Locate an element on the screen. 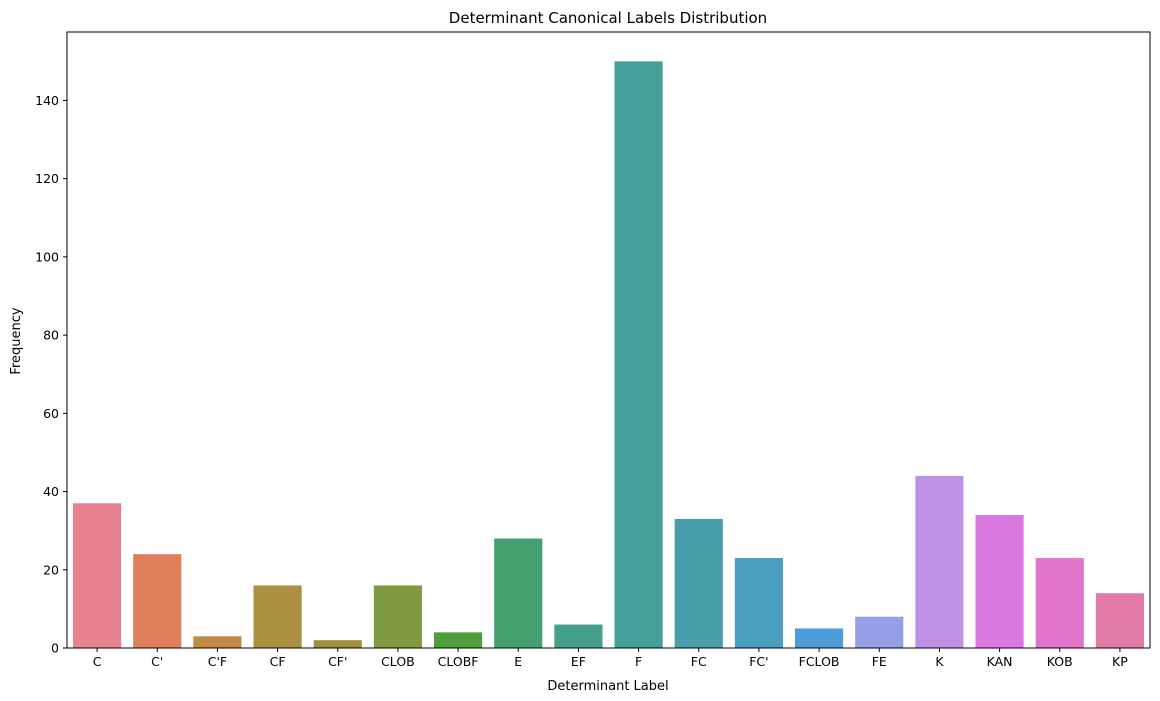 The image size is (1160, 701). x-tick-label: CLOB is located at coordinates (398, 661).